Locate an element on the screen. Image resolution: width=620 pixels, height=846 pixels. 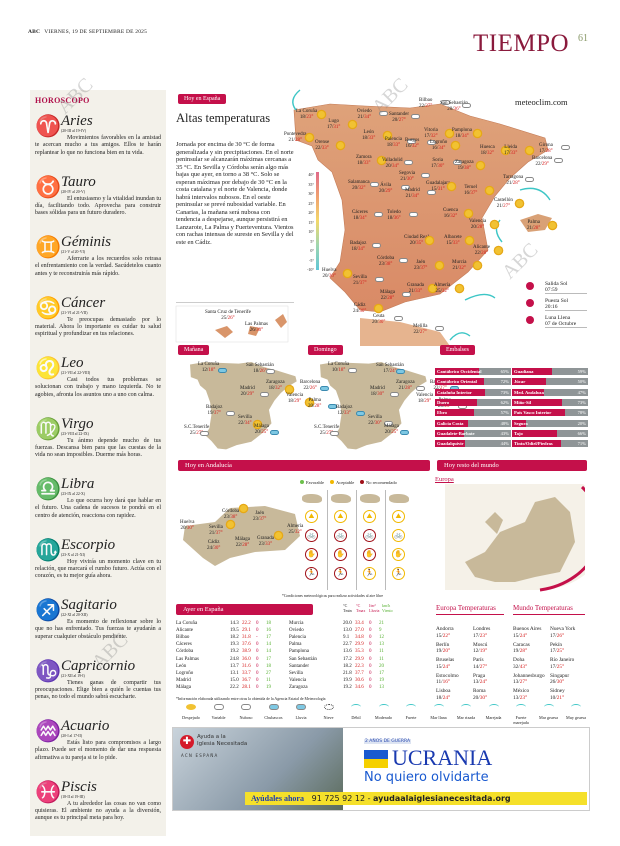
city-name: Santa Cruz de Tenerife is located at coordinates (228, 312).